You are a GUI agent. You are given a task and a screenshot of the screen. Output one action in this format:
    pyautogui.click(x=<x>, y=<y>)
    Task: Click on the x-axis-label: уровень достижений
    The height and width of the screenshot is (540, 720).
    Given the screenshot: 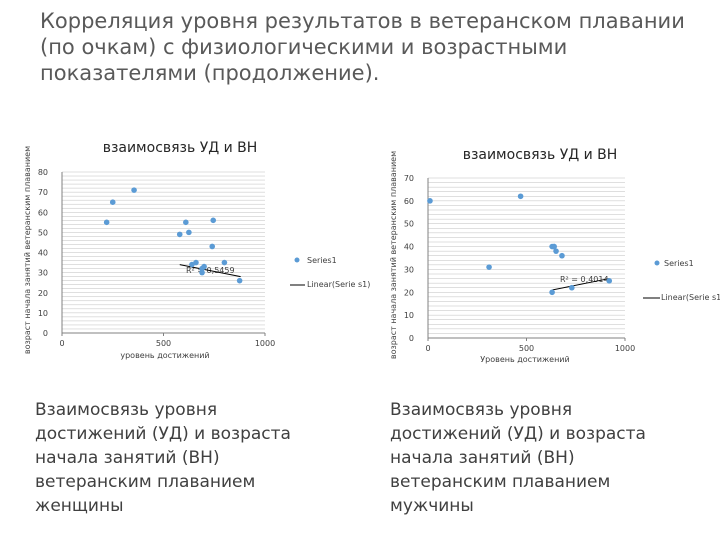 What is the action you would take?
    pyautogui.click(x=164, y=355)
    